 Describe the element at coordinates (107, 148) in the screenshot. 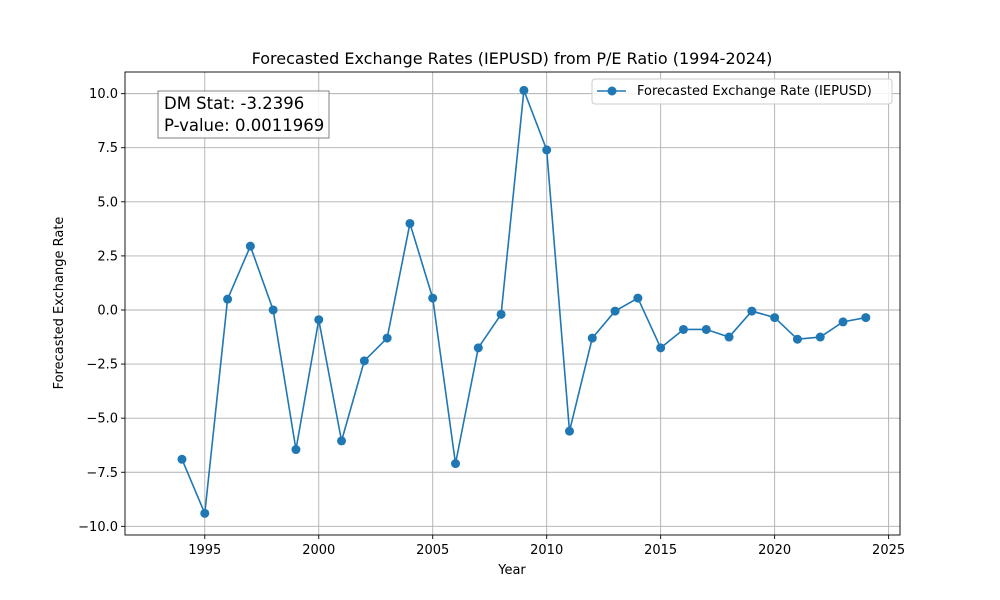

I see `y-tick-label: 7.5` at that location.